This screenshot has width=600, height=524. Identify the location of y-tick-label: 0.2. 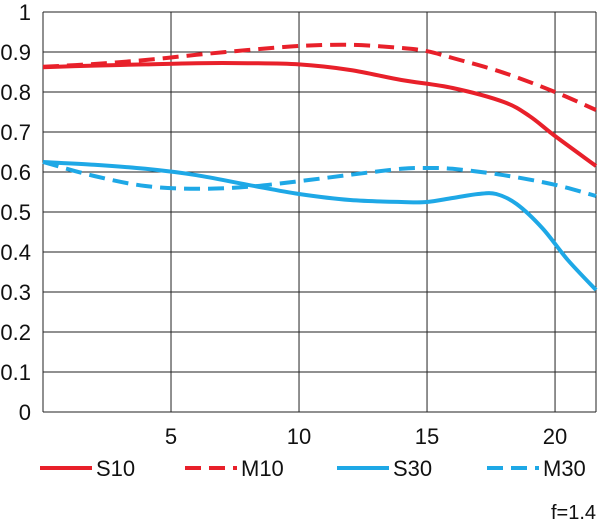
(15, 332).